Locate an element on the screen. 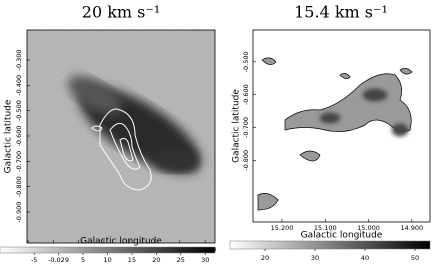 Image resolution: width=436 pixels, height=266 pixels. panel-title: 20 km s⁻¹ is located at coordinates (121, 12).